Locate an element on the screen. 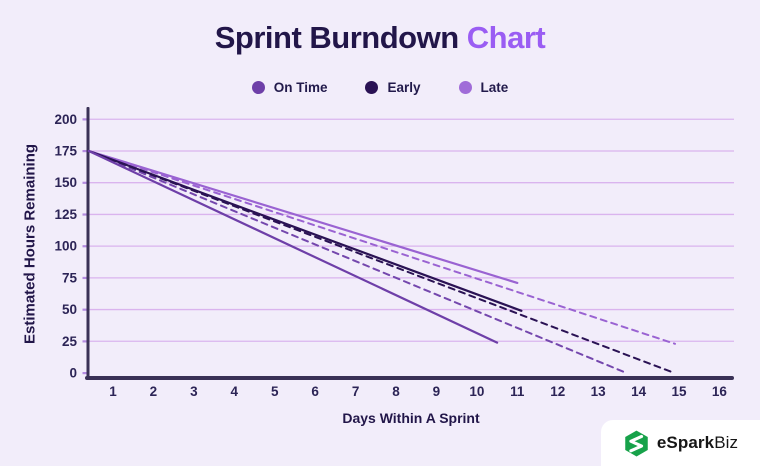 The height and width of the screenshot is (466, 760). legend-label: Early is located at coordinates (404, 87).